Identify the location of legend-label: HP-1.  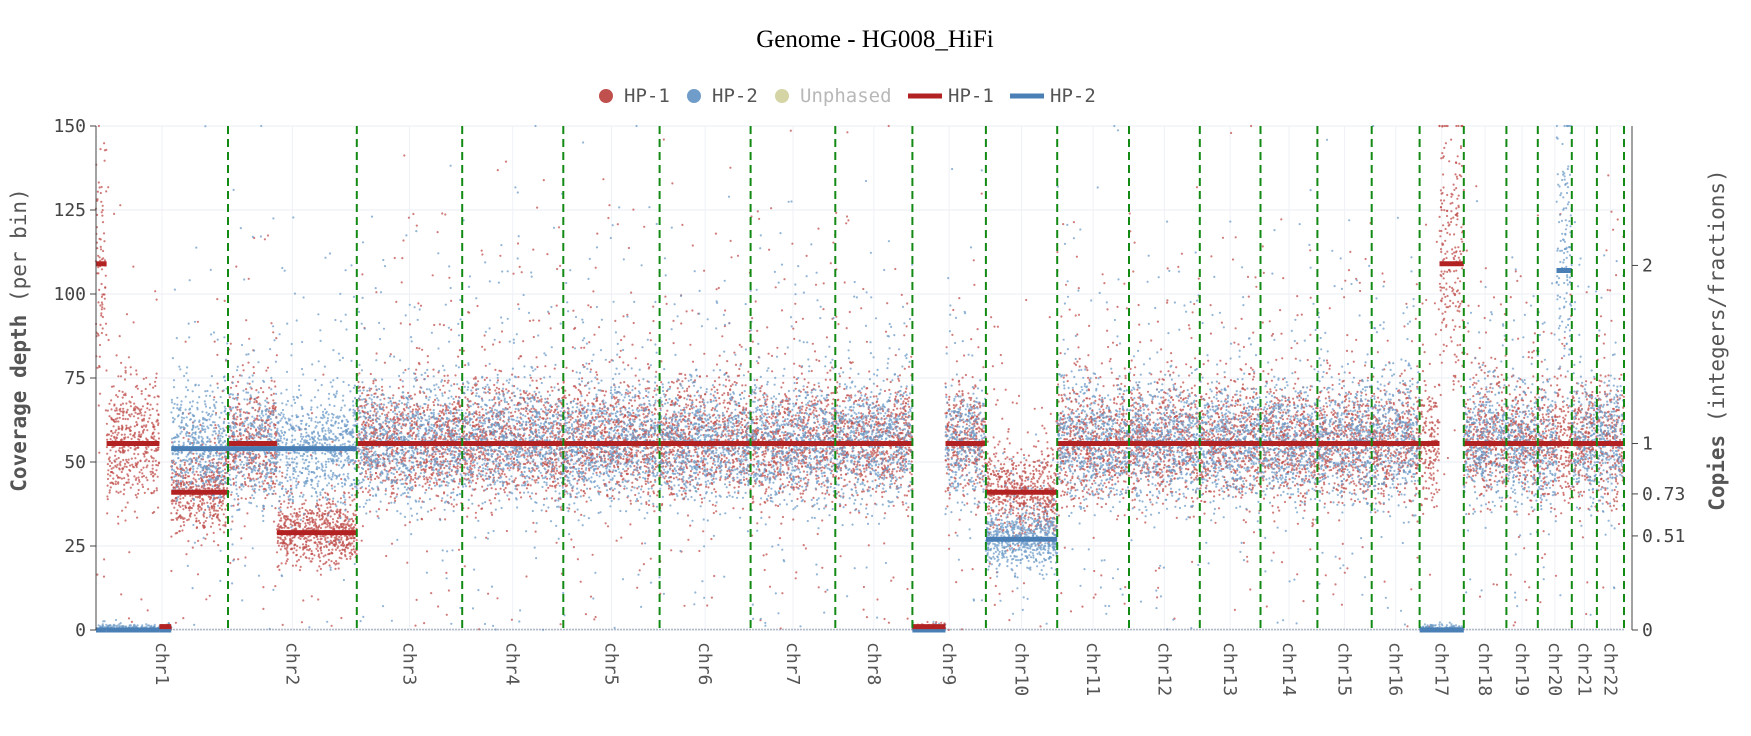
(647, 96).